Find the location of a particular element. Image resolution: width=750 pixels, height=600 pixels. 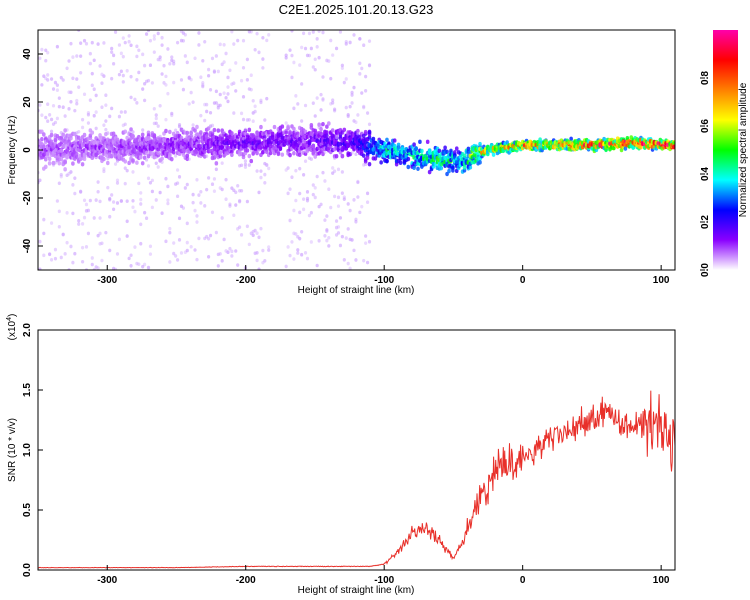

x-tick-label: -200 is located at coordinates (246, 580).